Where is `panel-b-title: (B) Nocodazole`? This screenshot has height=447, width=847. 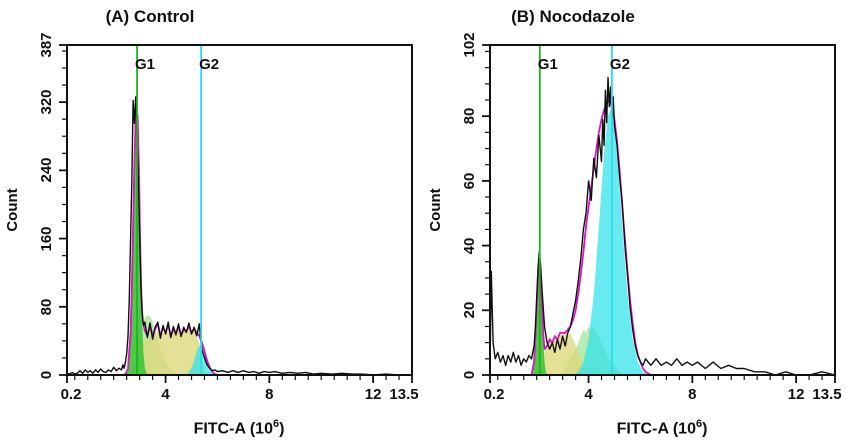
panel-b-title: (B) Nocodazole is located at coordinates (573, 16).